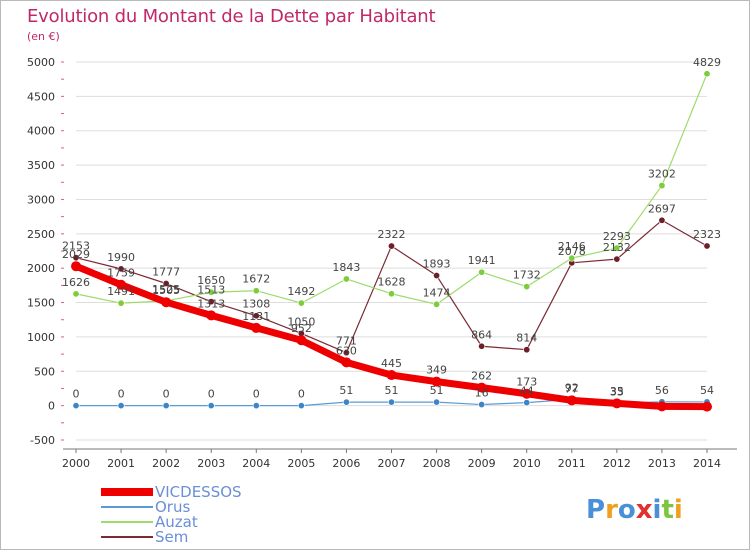  Describe the element at coordinates (481, 376) in the screenshot. I see `data-label: 262` at that location.